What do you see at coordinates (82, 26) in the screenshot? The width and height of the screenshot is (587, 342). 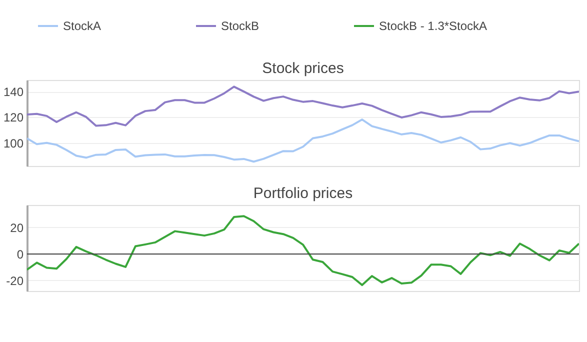 I see `legend-label: StockA` at bounding box center [82, 26].